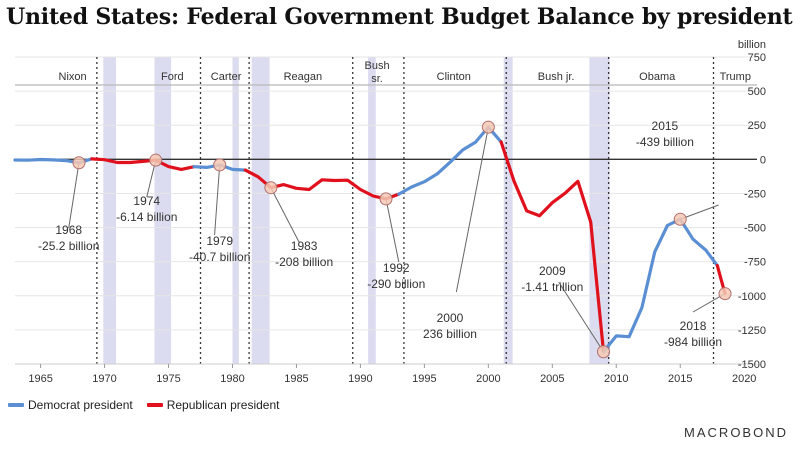 This screenshot has height=450, width=800. Describe the element at coordinates (271, 188) in the screenshot. I see `annotation-marker-1983` at that location.